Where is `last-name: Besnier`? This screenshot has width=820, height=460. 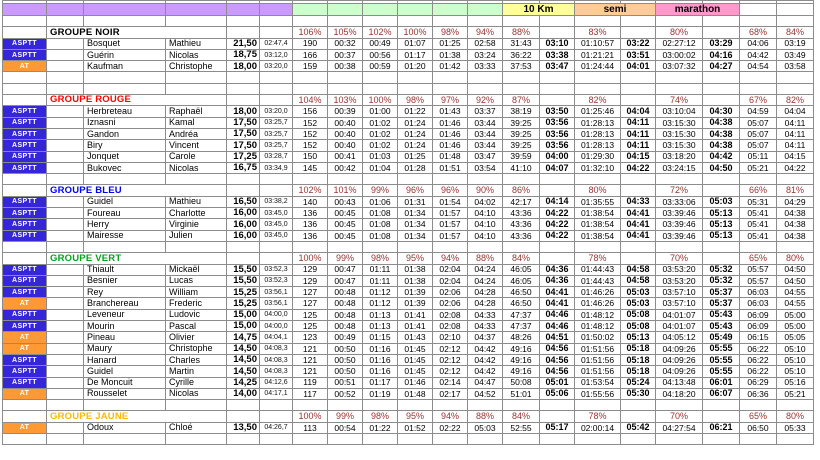
last-name: Besnier is located at coordinates (124, 281).